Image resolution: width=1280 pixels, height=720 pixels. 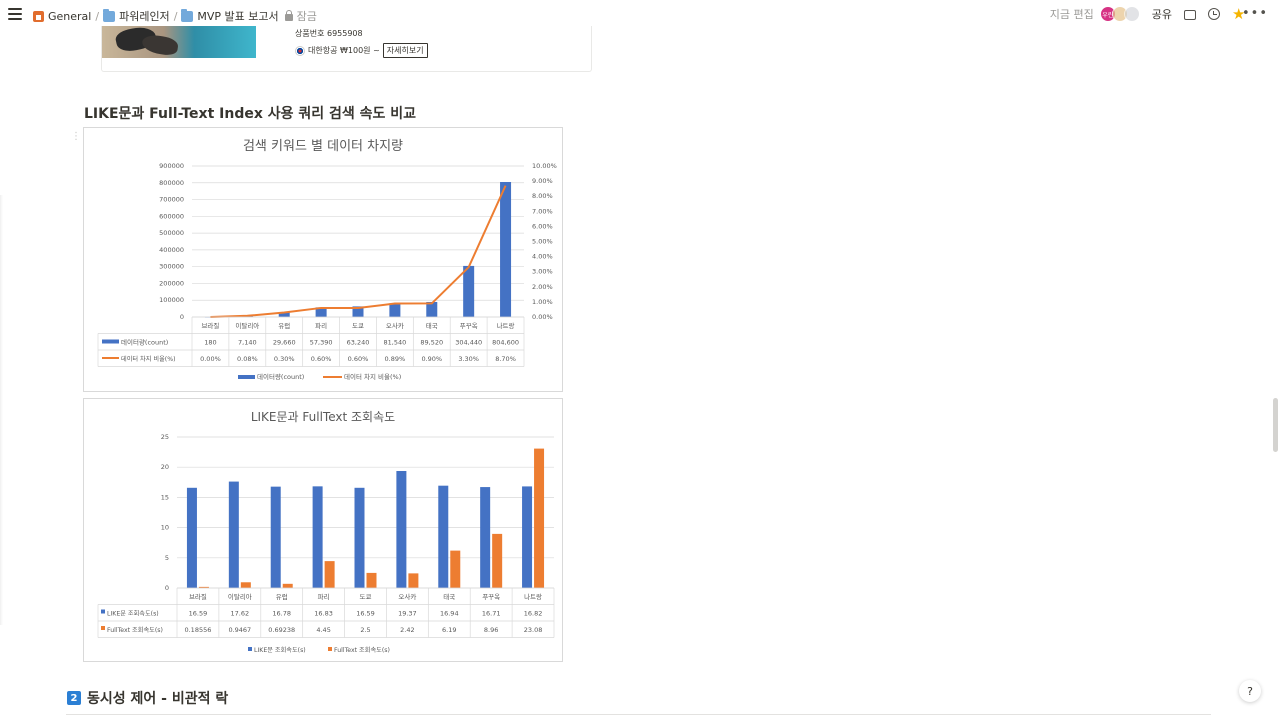 What do you see at coordinates (247, 359) in the screenshot?
I see `data-label: 0.08%` at bounding box center [247, 359].